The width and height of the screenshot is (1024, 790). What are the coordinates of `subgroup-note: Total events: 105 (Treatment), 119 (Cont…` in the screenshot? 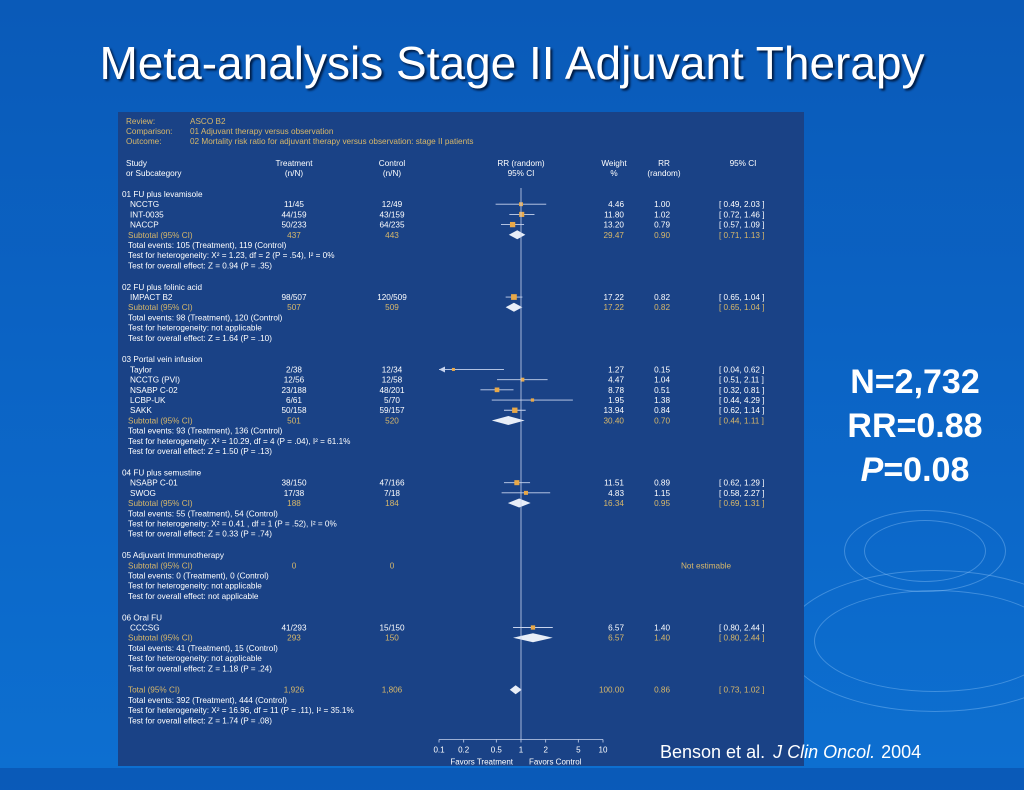 It's located at (207, 245).